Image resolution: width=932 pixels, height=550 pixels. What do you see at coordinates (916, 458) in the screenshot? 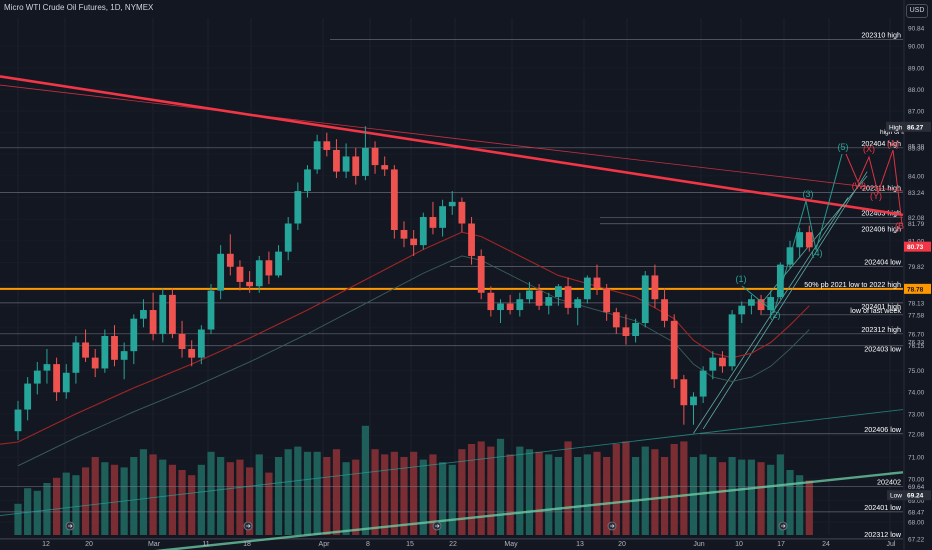
I see `price-tick: 71.00` at bounding box center [916, 458].